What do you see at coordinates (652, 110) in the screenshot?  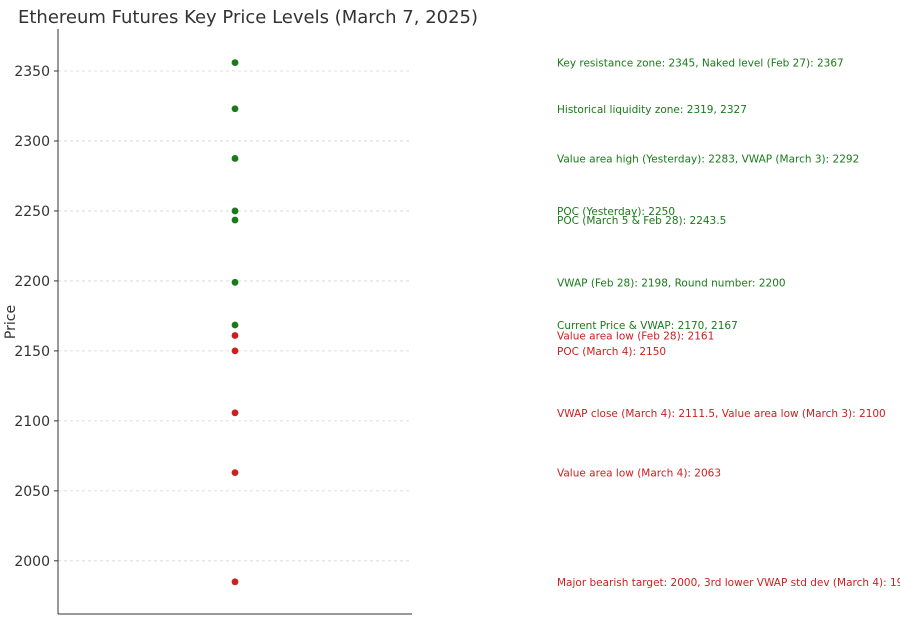 I see `price-level-annotation: Historical liquidity zone: 2319, 2327` at bounding box center [652, 110].